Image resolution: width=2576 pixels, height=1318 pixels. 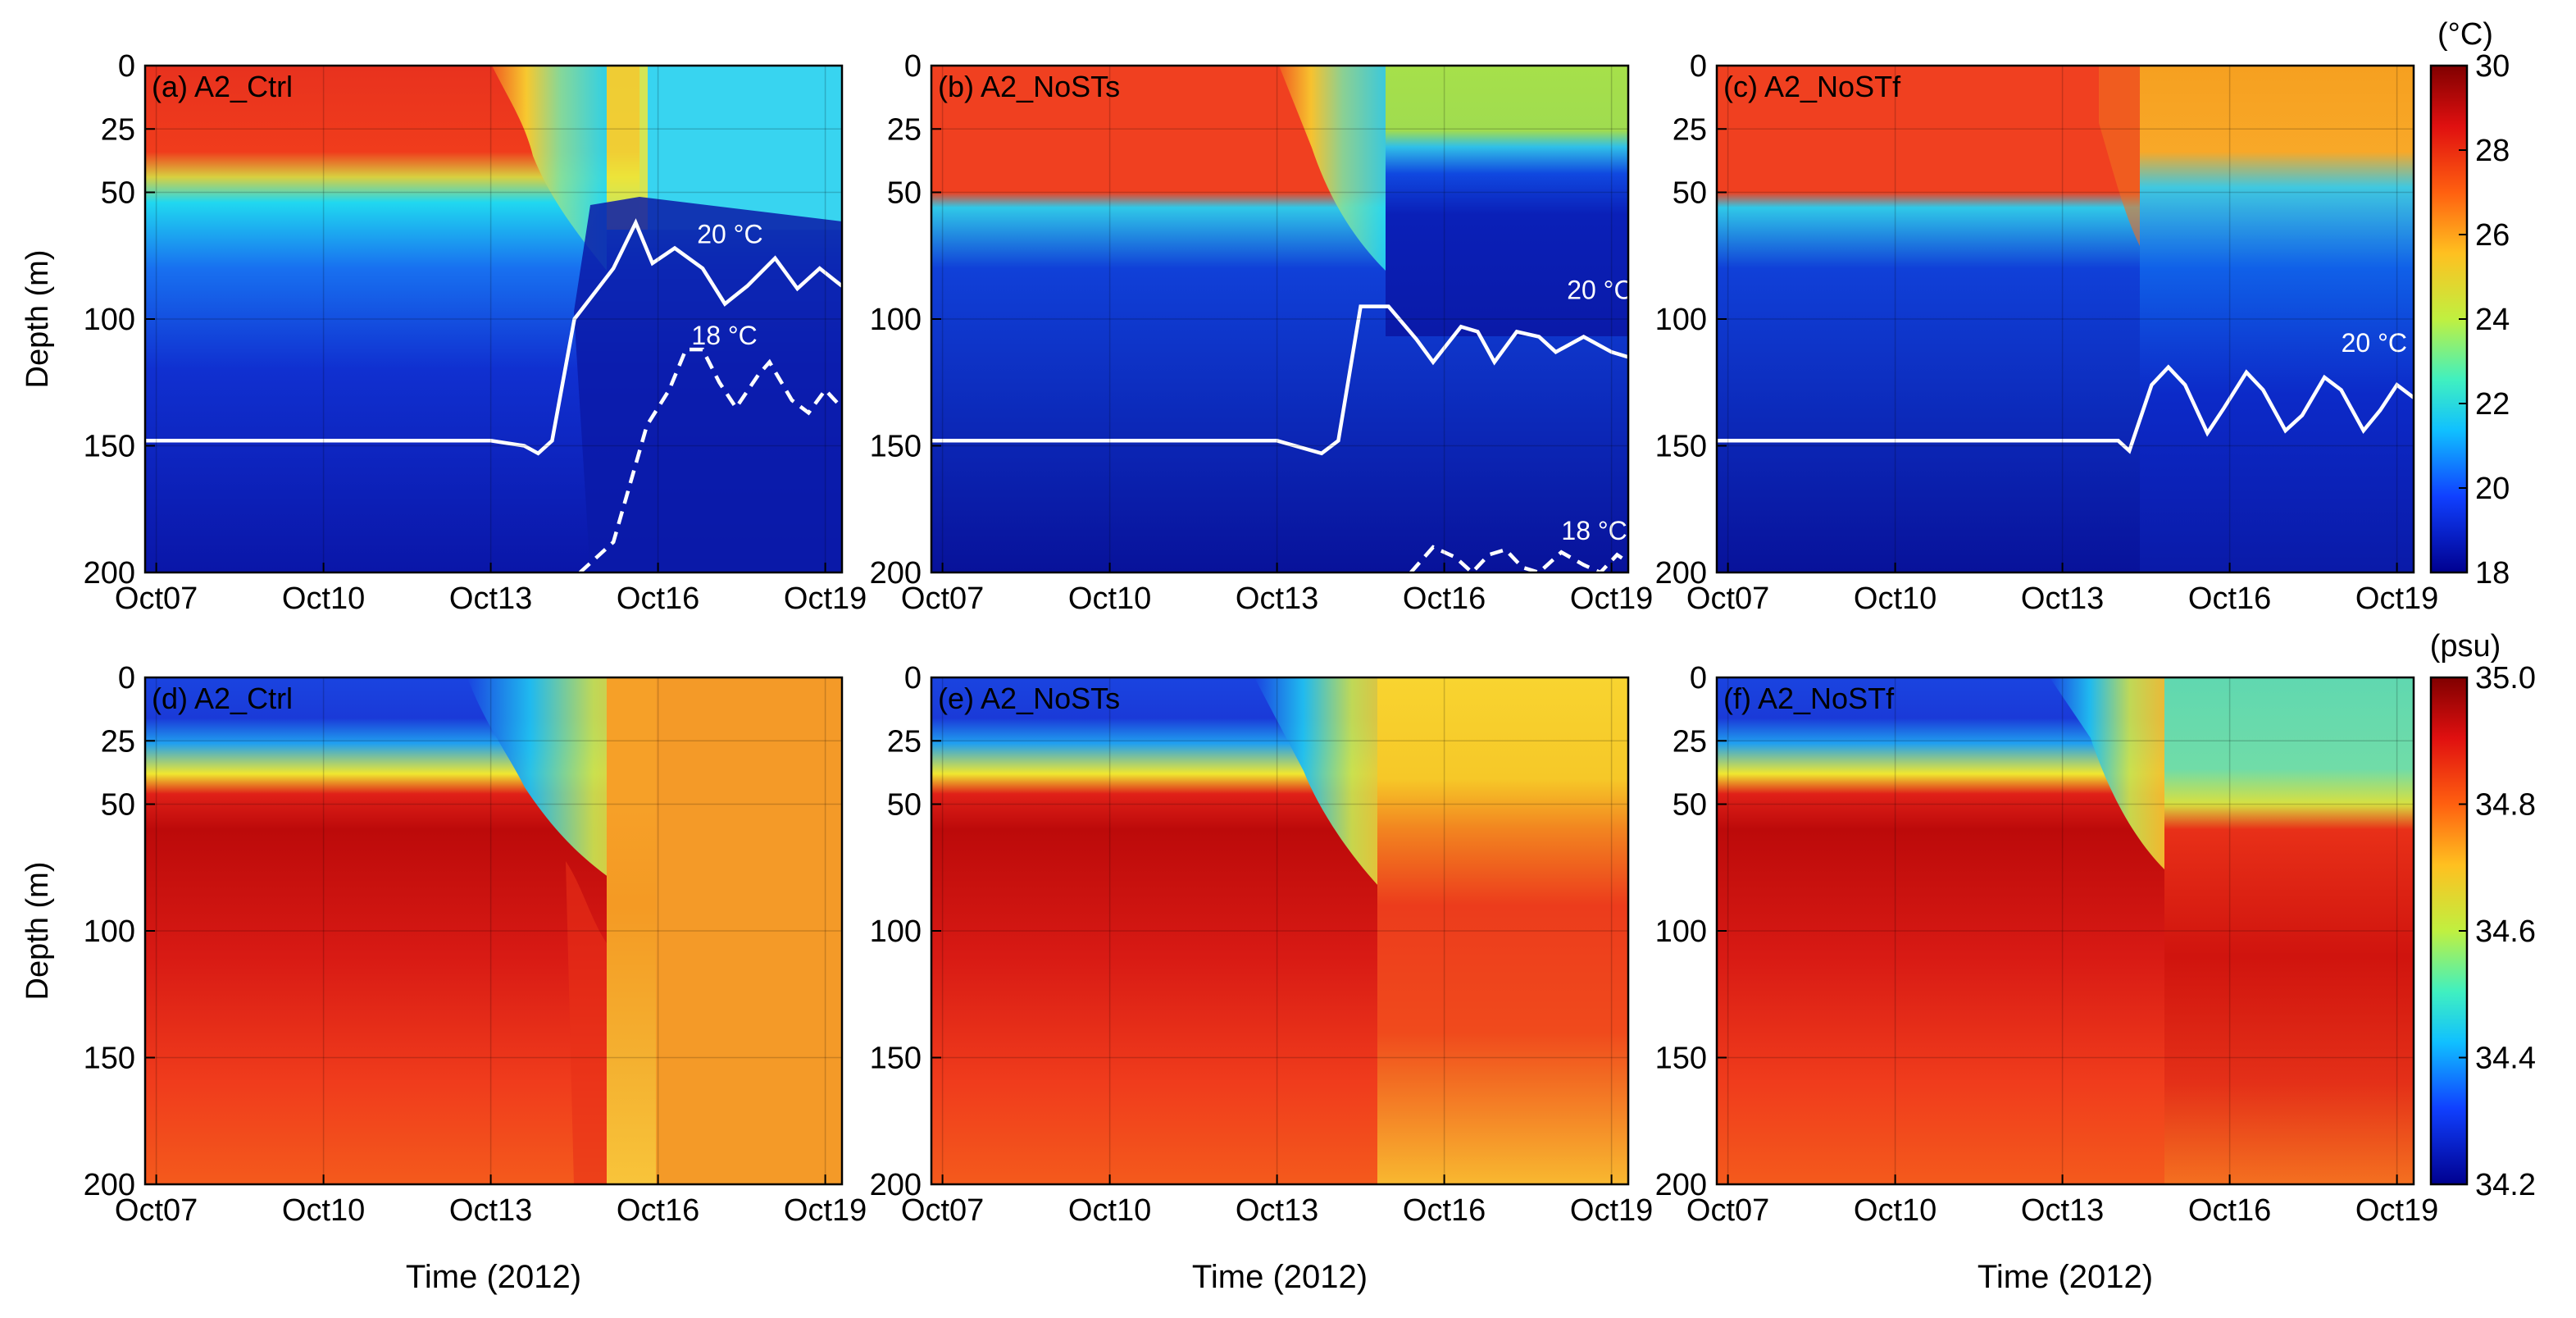 What do you see at coordinates (2065, 931) in the screenshot?
I see `heatmap-f` at bounding box center [2065, 931].